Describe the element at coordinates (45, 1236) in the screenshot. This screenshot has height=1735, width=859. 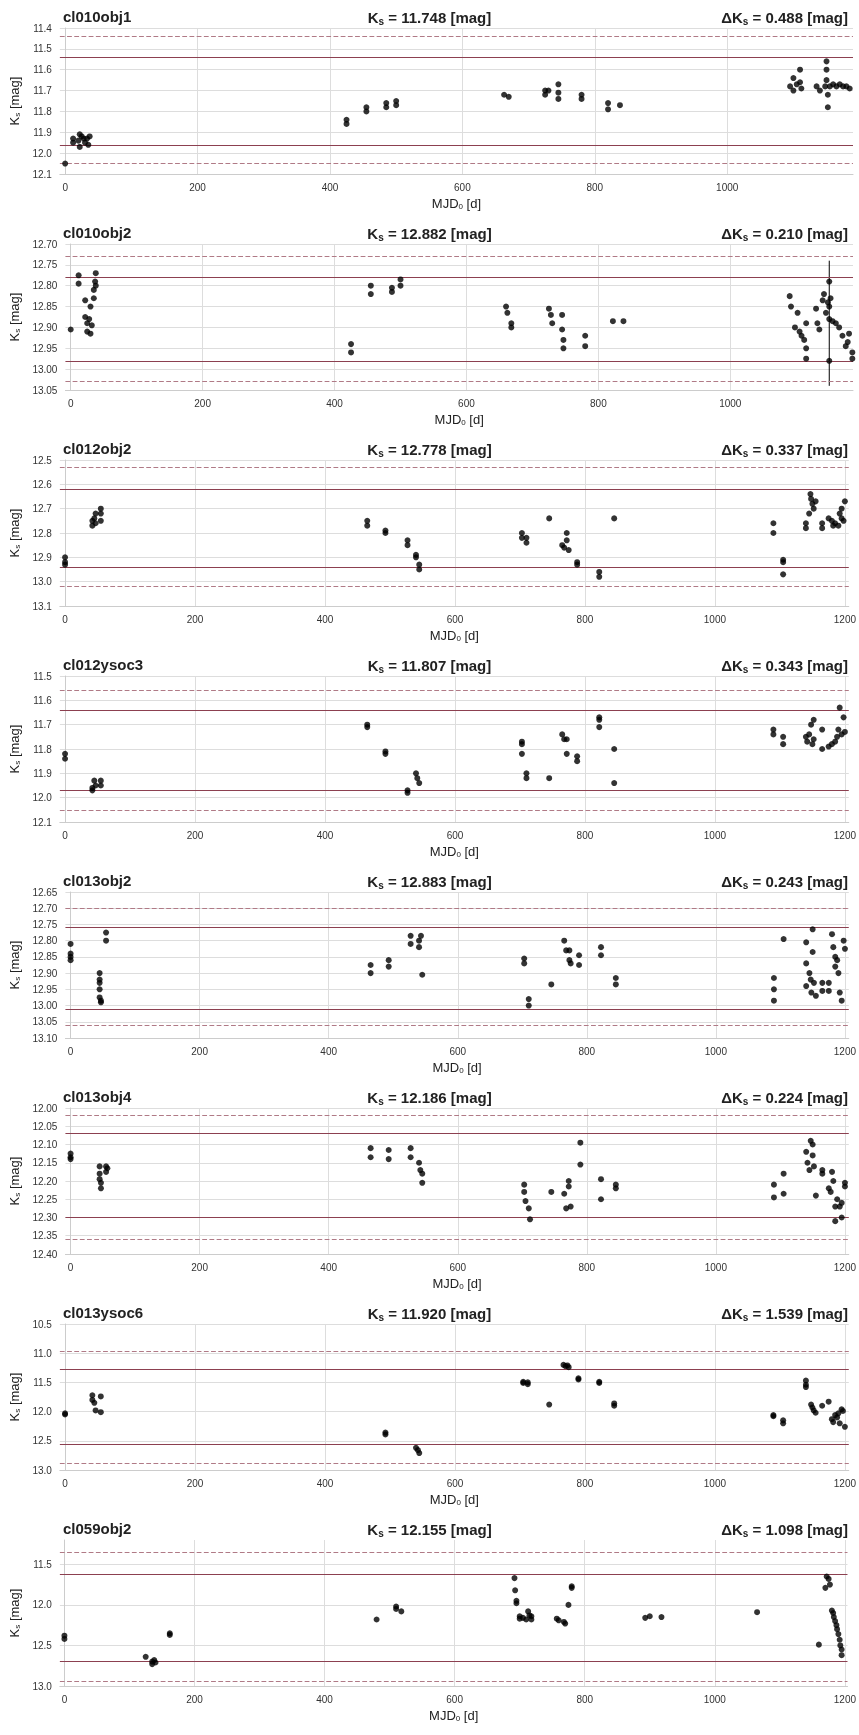
I see `y-tick-label: 12.35` at that location.